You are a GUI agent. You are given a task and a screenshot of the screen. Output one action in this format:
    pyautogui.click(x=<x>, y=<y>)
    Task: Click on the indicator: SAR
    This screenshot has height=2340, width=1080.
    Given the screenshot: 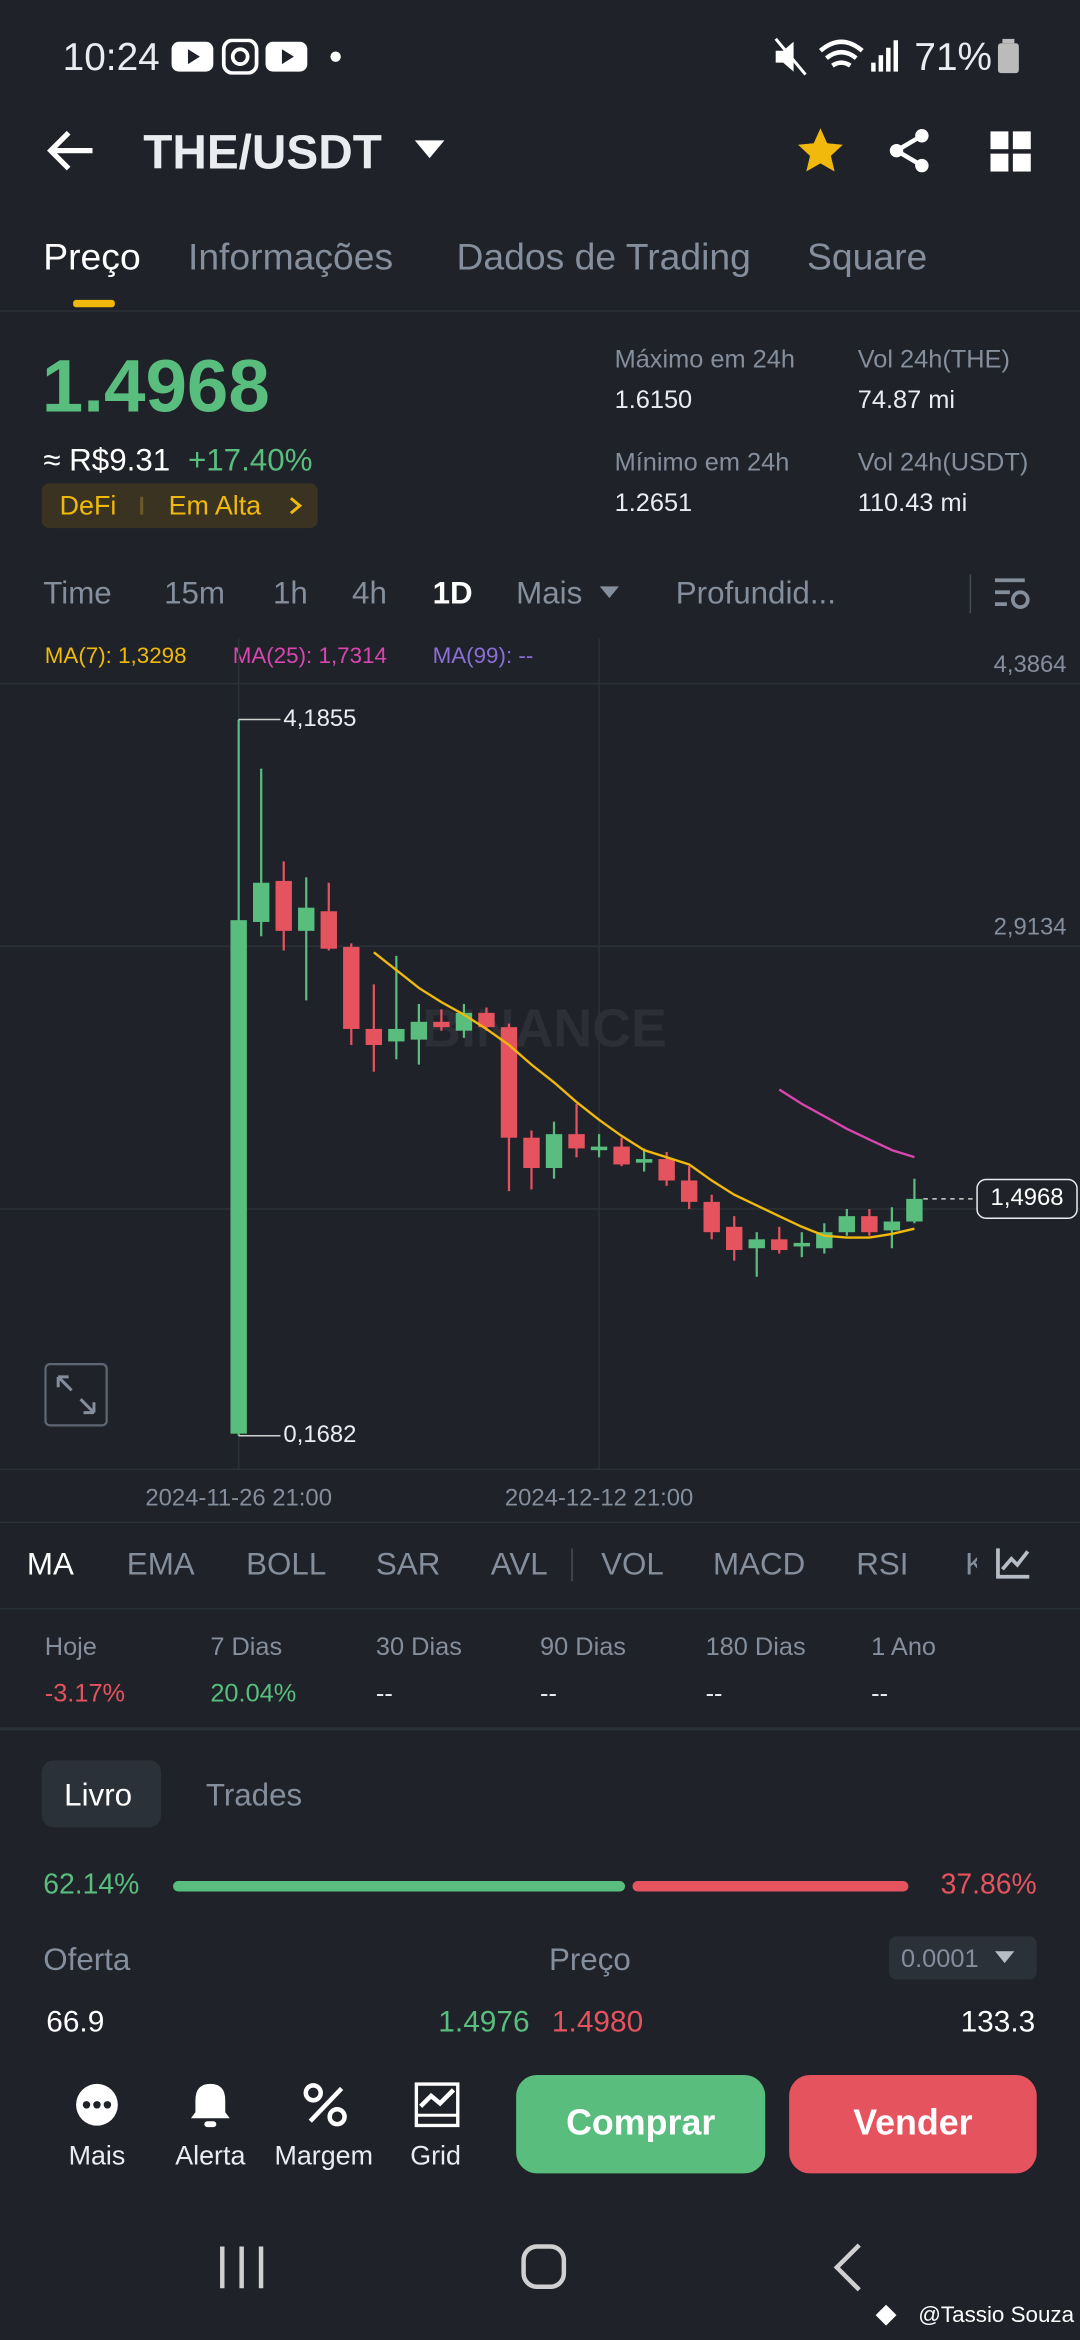 What is the action you would take?
    pyautogui.click(x=408, y=1564)
    